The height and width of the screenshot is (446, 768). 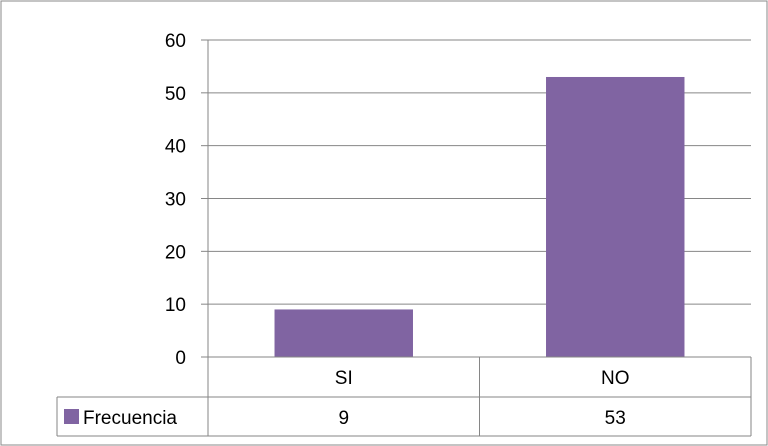 I want to click on y-tick-label: 10, so click(x=175, y=305).